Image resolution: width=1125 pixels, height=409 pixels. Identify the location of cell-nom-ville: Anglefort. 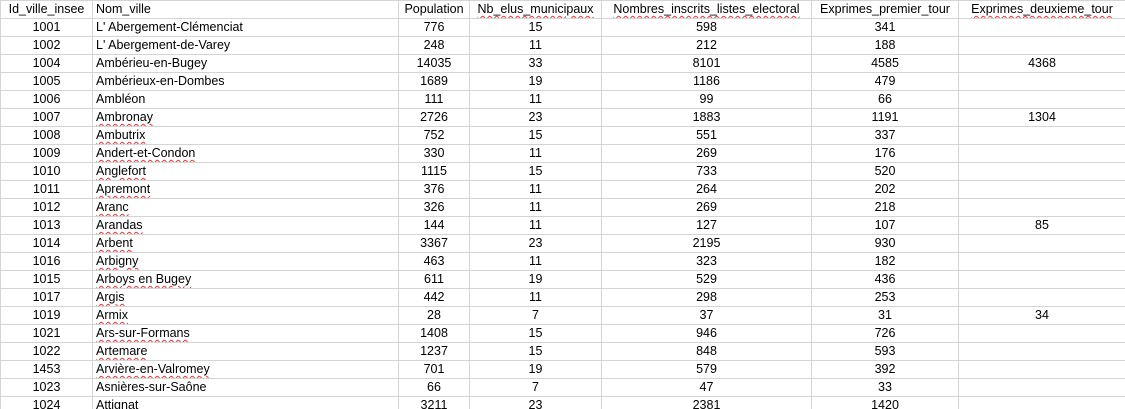
(245, 171).